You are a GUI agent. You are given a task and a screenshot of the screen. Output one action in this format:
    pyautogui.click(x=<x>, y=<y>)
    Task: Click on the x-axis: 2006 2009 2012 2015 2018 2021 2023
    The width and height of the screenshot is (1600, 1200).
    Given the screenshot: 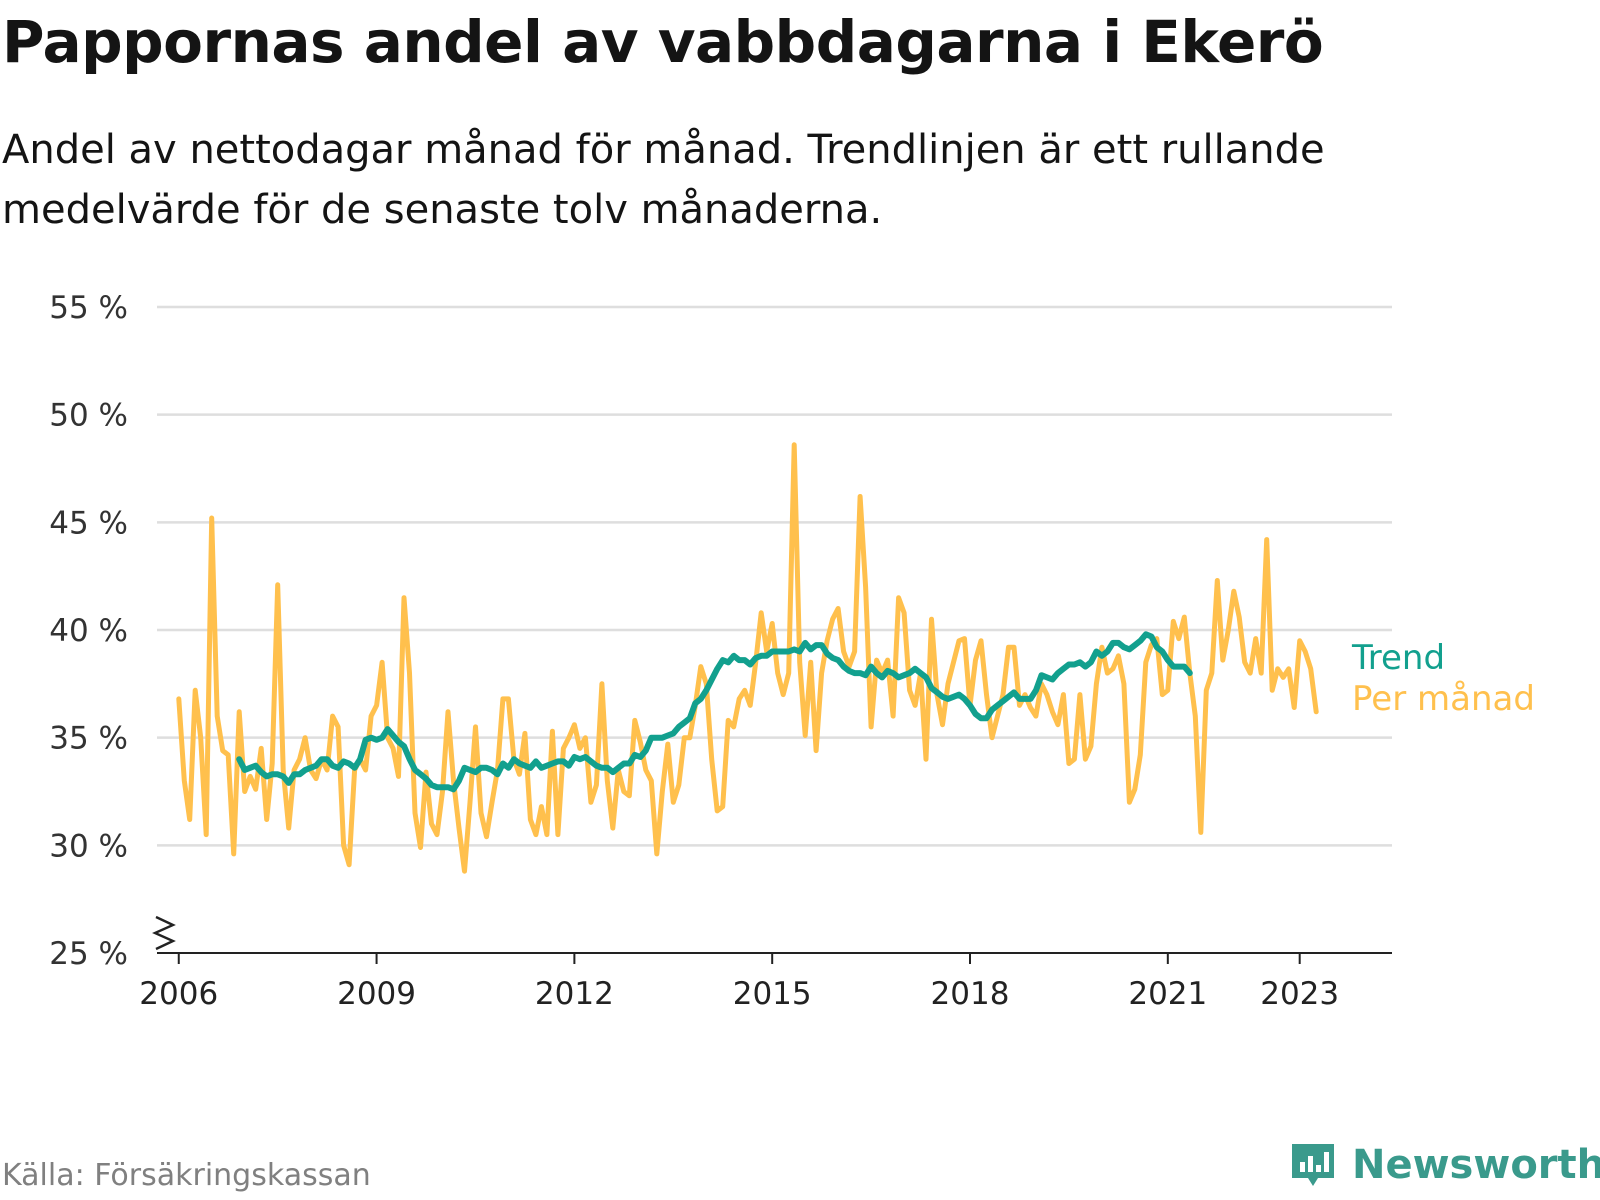 What is the action you would take?
    pyautogui.click(x=765, y=963)
    